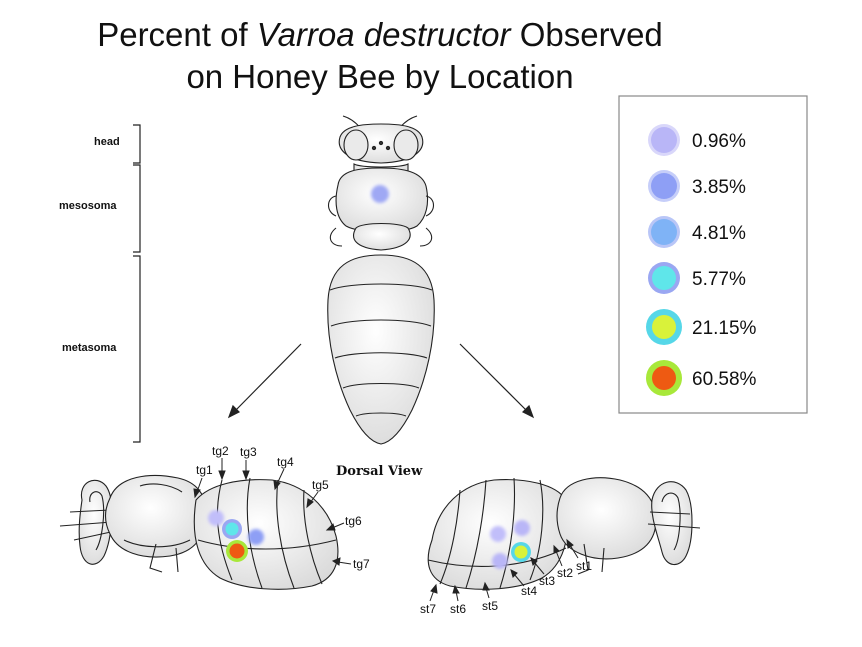  I want to click on label-tg4: tg4, so click(285, 462).